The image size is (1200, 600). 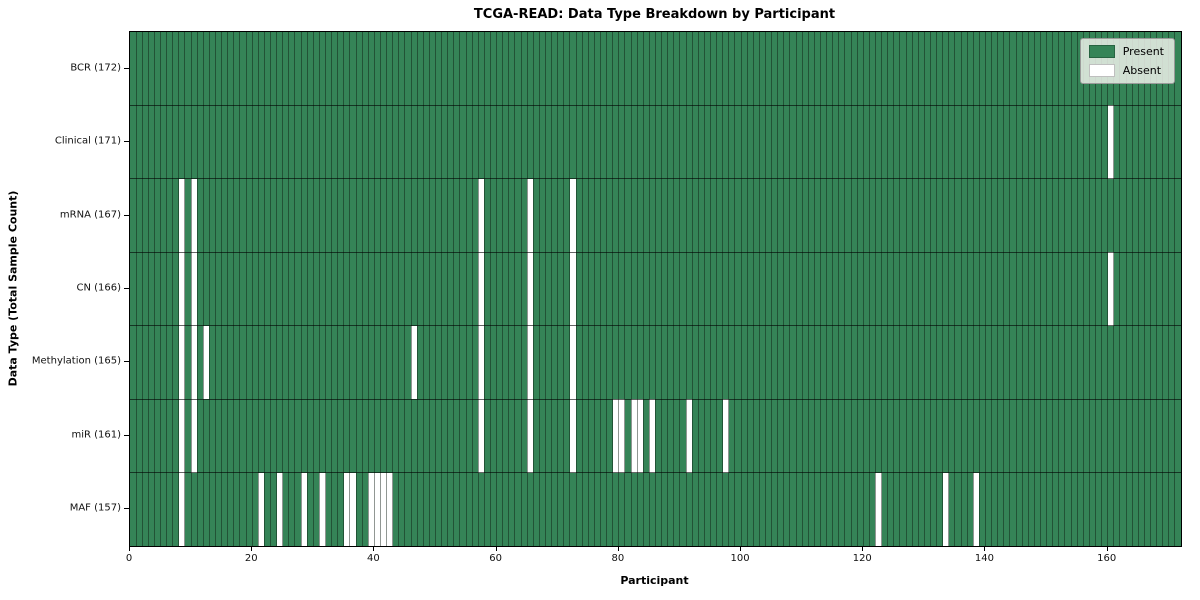 What do you see at coordinates (96, 435) in the screenshot?
I see `y-tick-label: miR (161)` at bounding box center [96, 435].